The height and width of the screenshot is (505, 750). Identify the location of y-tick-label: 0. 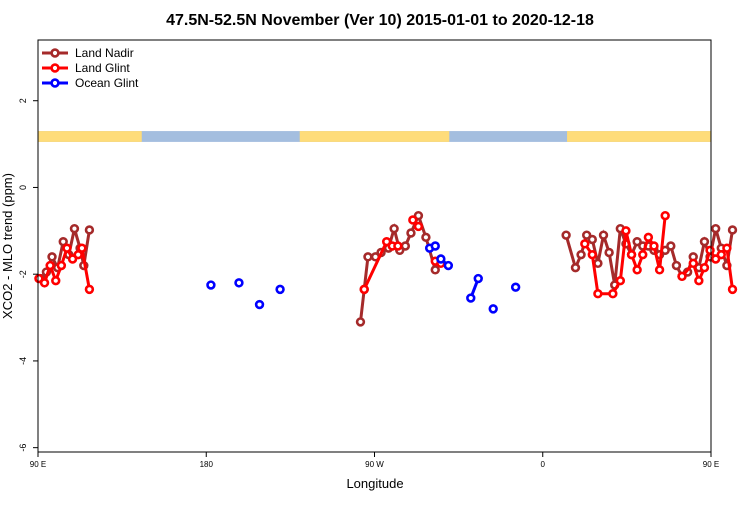
(23, 187).